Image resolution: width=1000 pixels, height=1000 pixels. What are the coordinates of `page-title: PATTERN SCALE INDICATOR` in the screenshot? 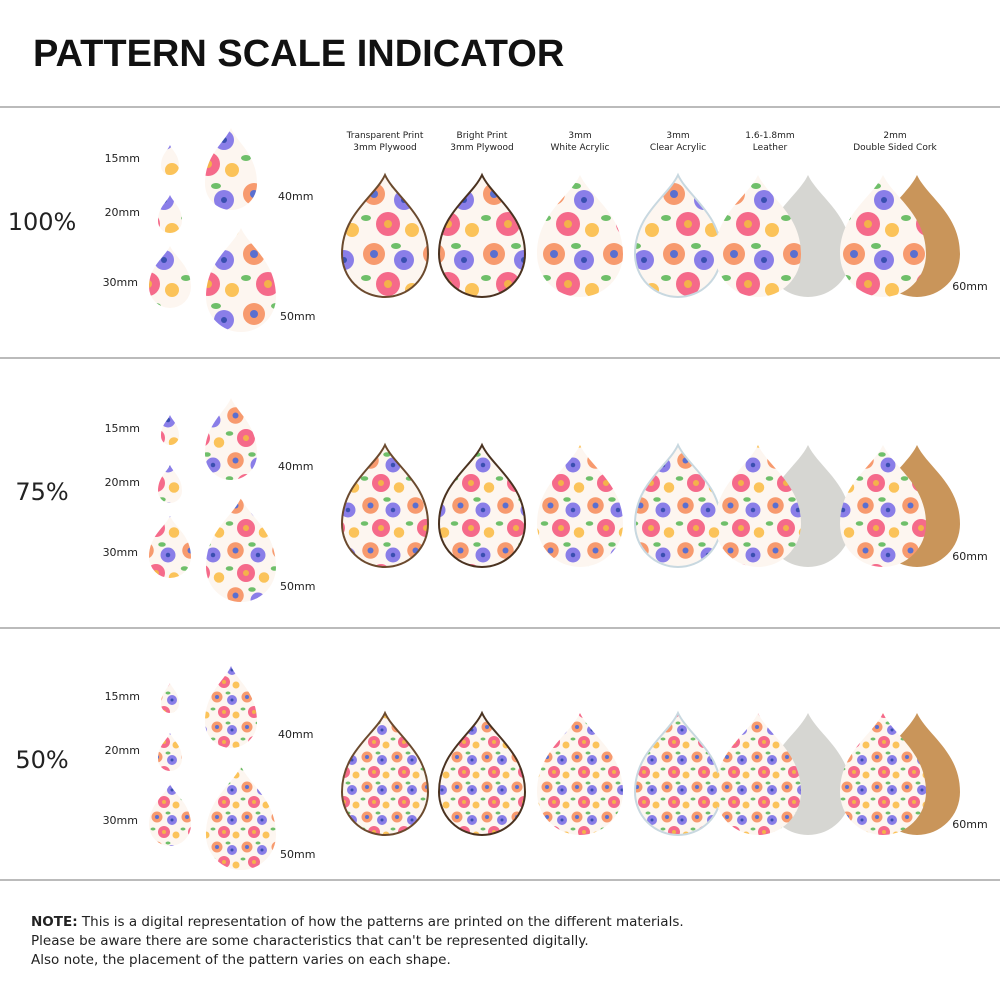 It's located at (298, 54).